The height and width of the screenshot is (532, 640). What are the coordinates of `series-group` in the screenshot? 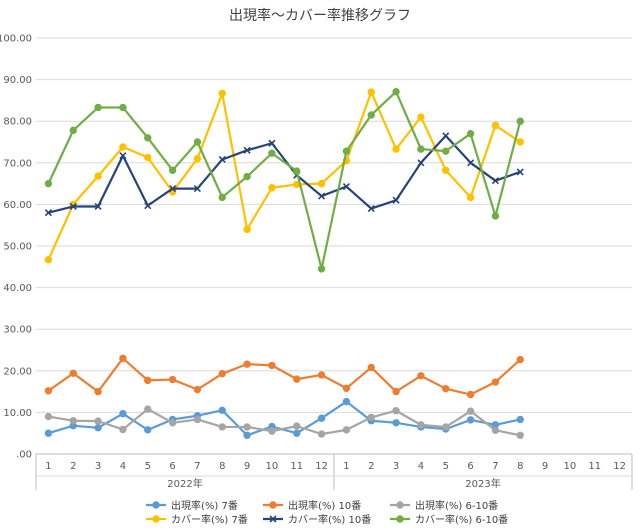 It's located at (284, 376).